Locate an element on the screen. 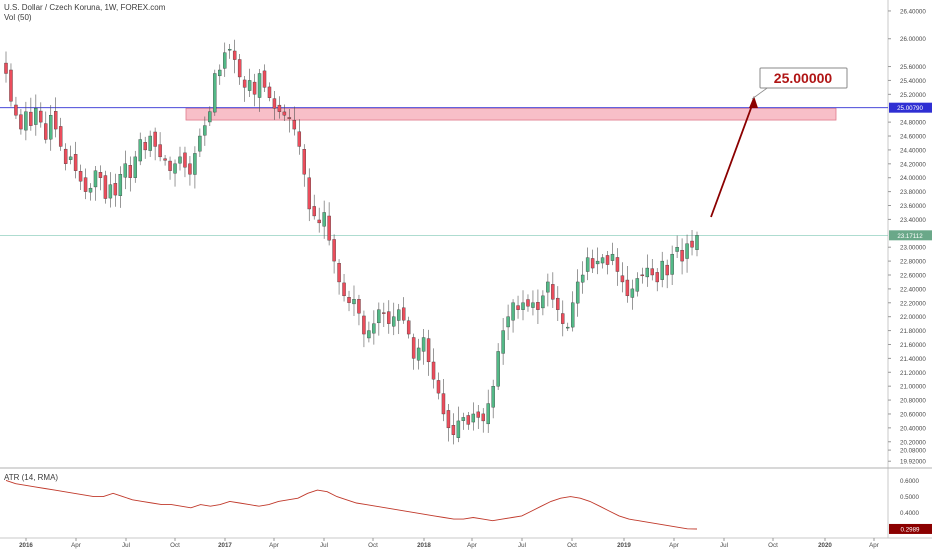 The height and width of the screenshot is (555, 932). y-tick-label: 21.80000 is located at coordinates (913, 331).